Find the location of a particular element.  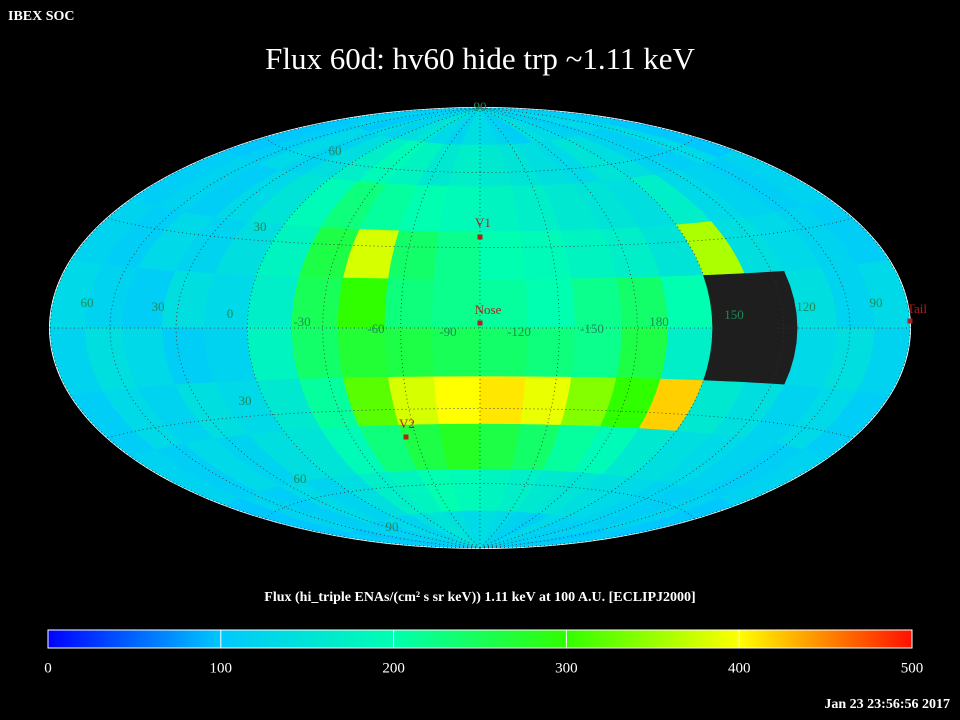

marker-label: Tail is located at coordinates (917, 308).